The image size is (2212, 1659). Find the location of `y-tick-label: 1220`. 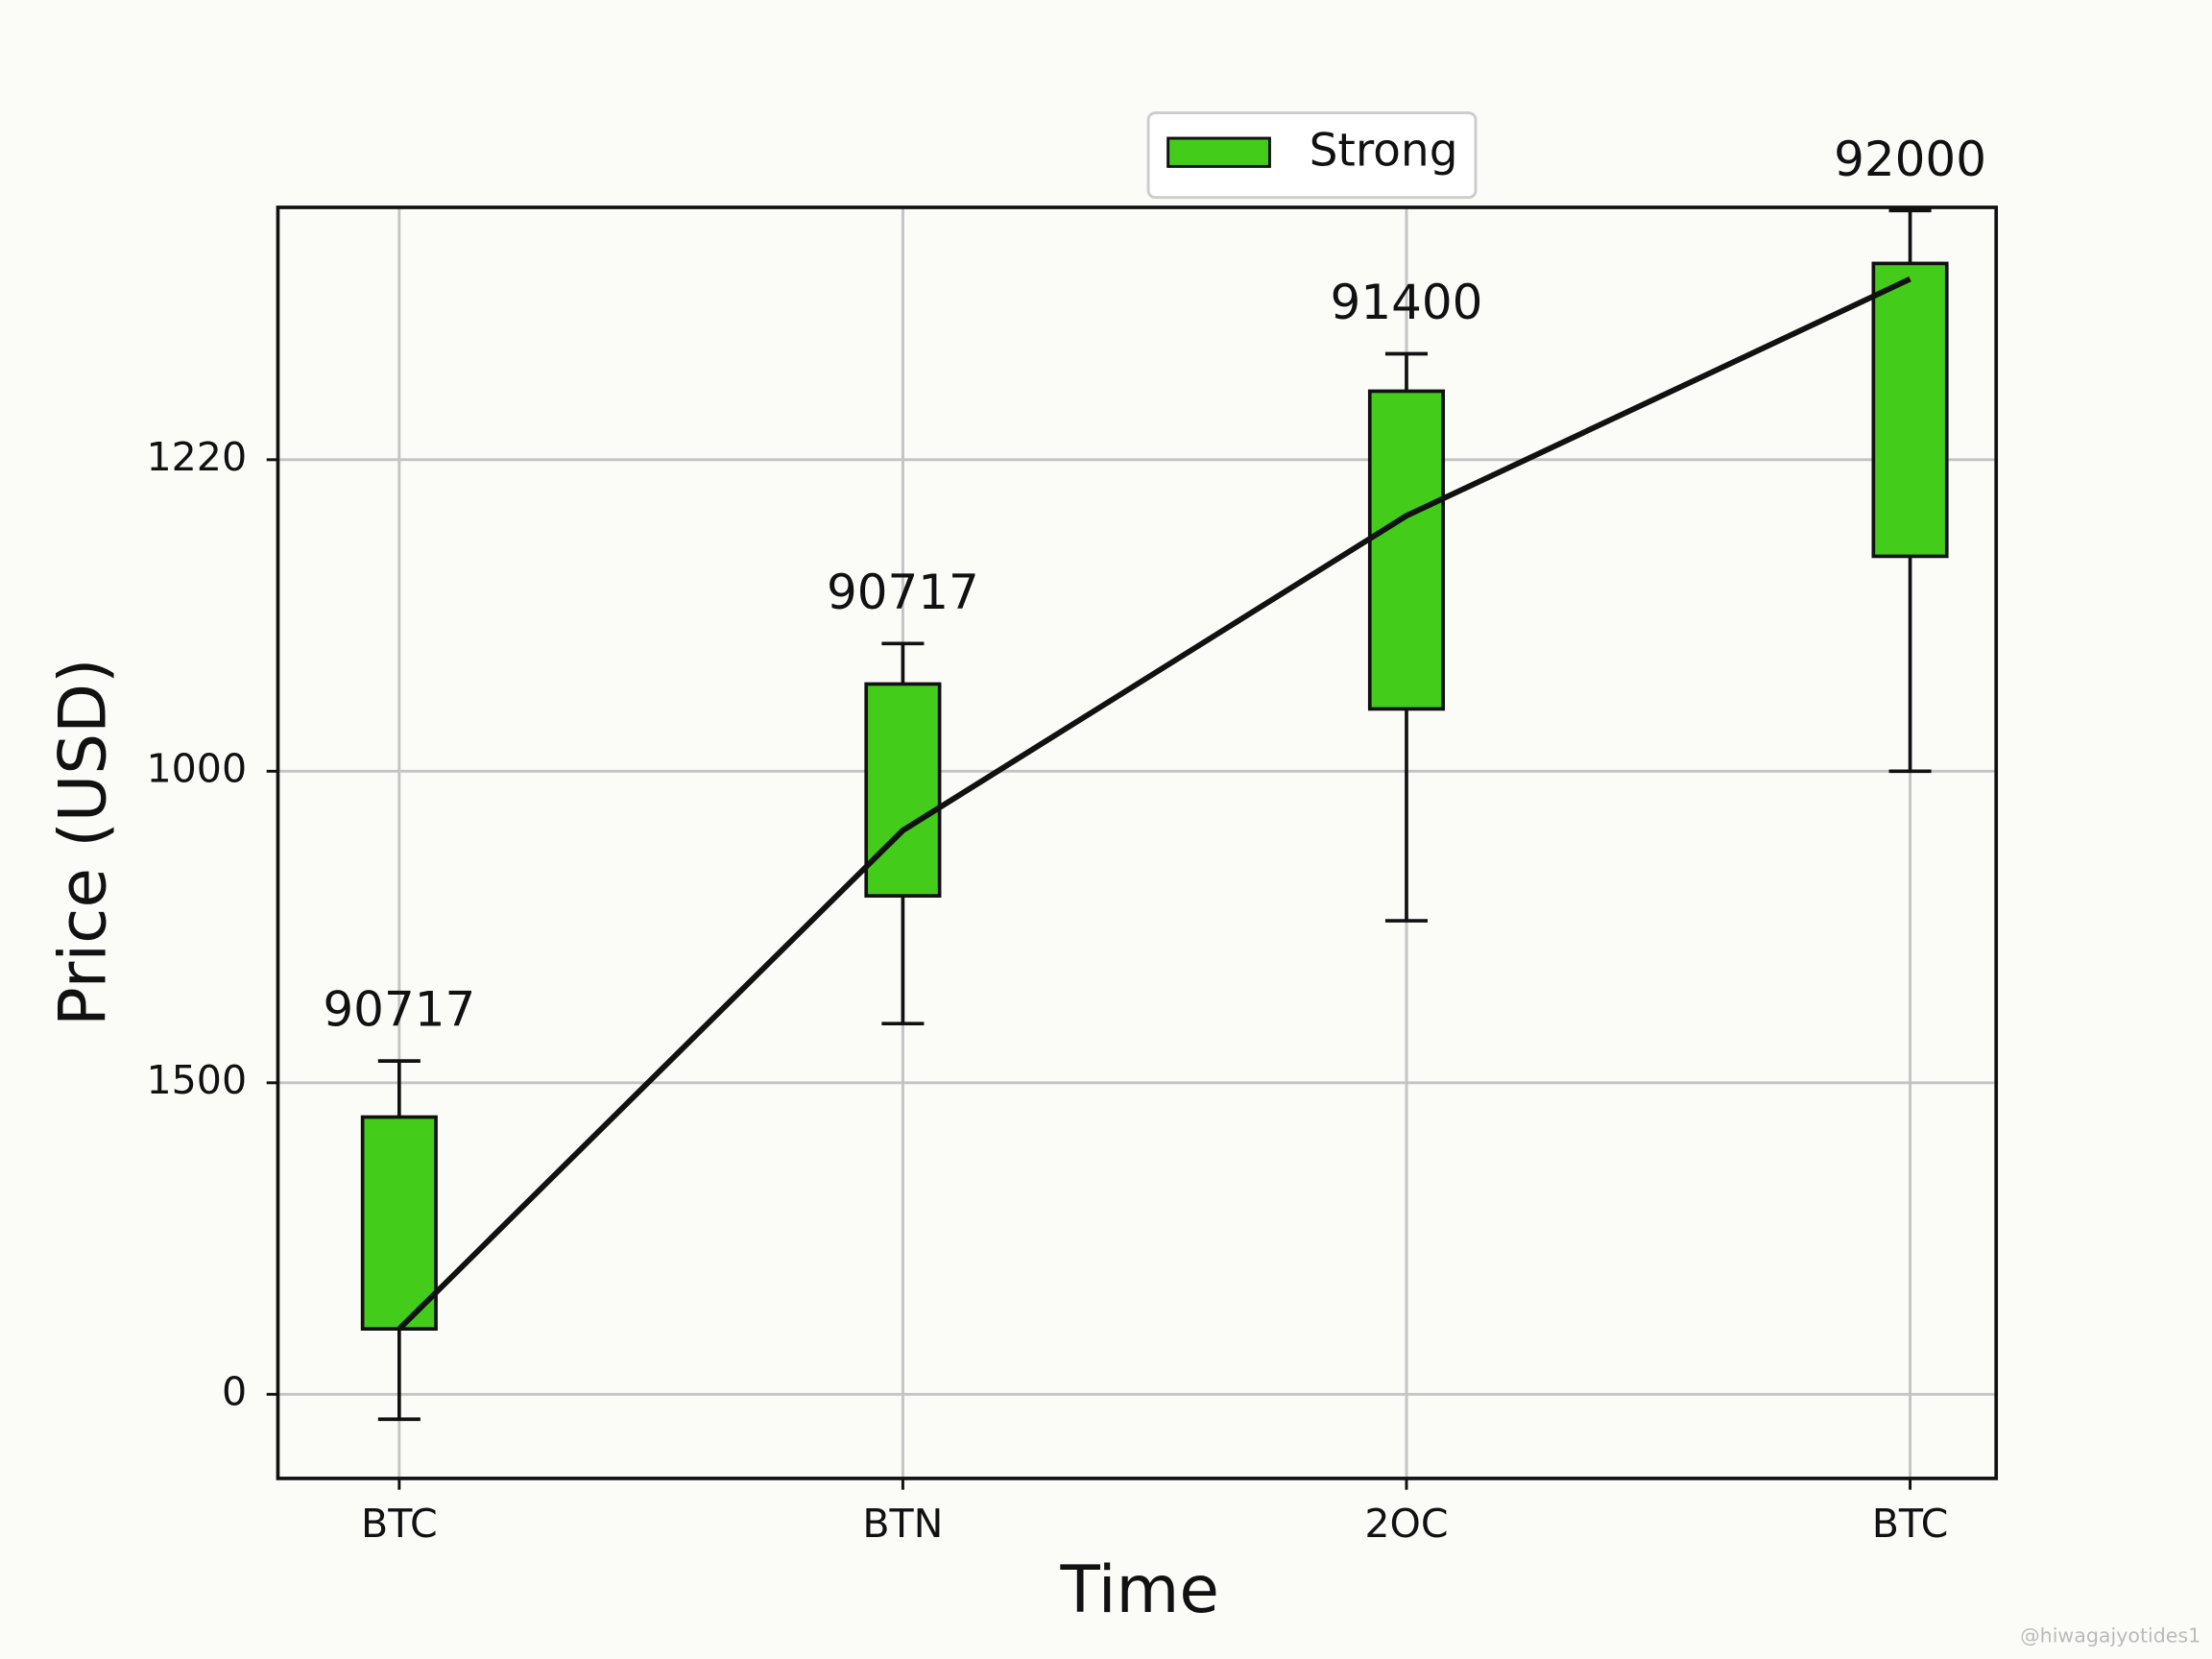

y-tick-label: 1220 is located at coordinates (196, 457).